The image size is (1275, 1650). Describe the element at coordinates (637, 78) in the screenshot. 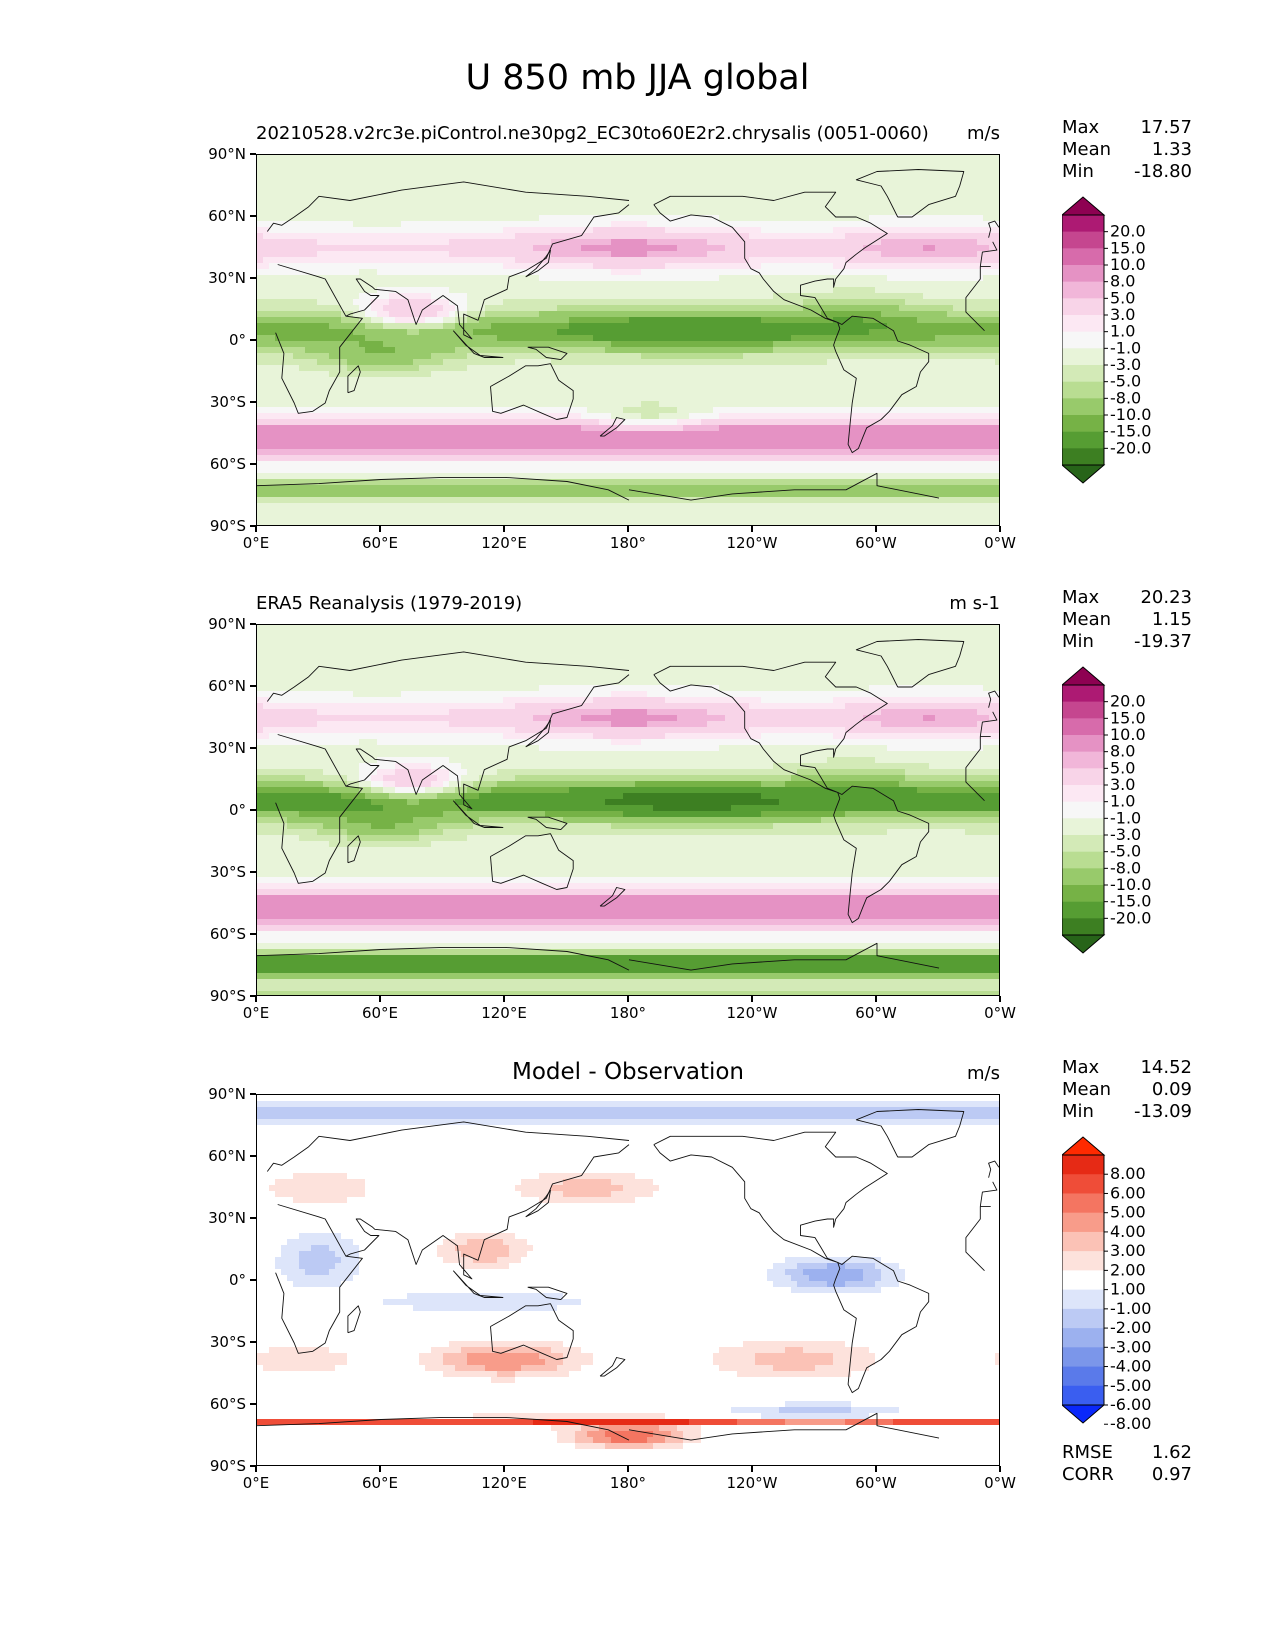

I see `figure-title: U 850 mb JJA global` at that location.